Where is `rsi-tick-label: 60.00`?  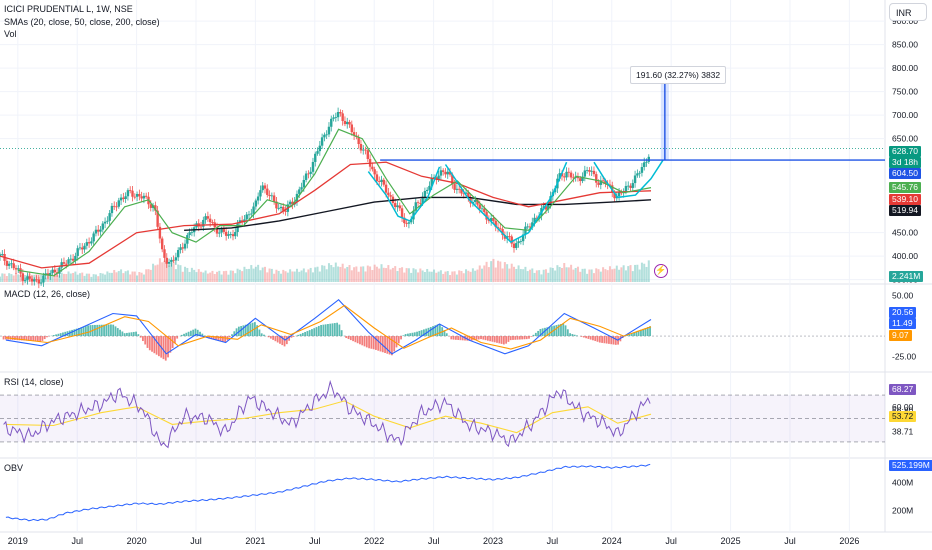 rsi-tick-label: 60.00 is located at coordinates (903, 407).